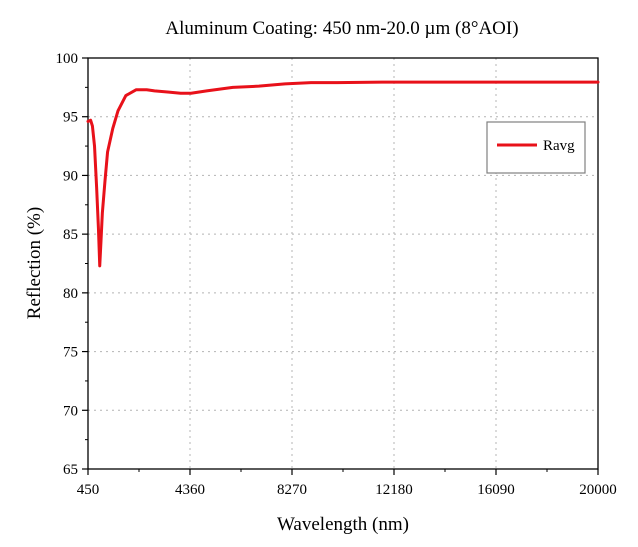 This screenshot has width=638, height=547. What do you see at coordinates (88, 490) in the screenshot?
I see `x-tick-label: 450` at bounding box center [88, 490].